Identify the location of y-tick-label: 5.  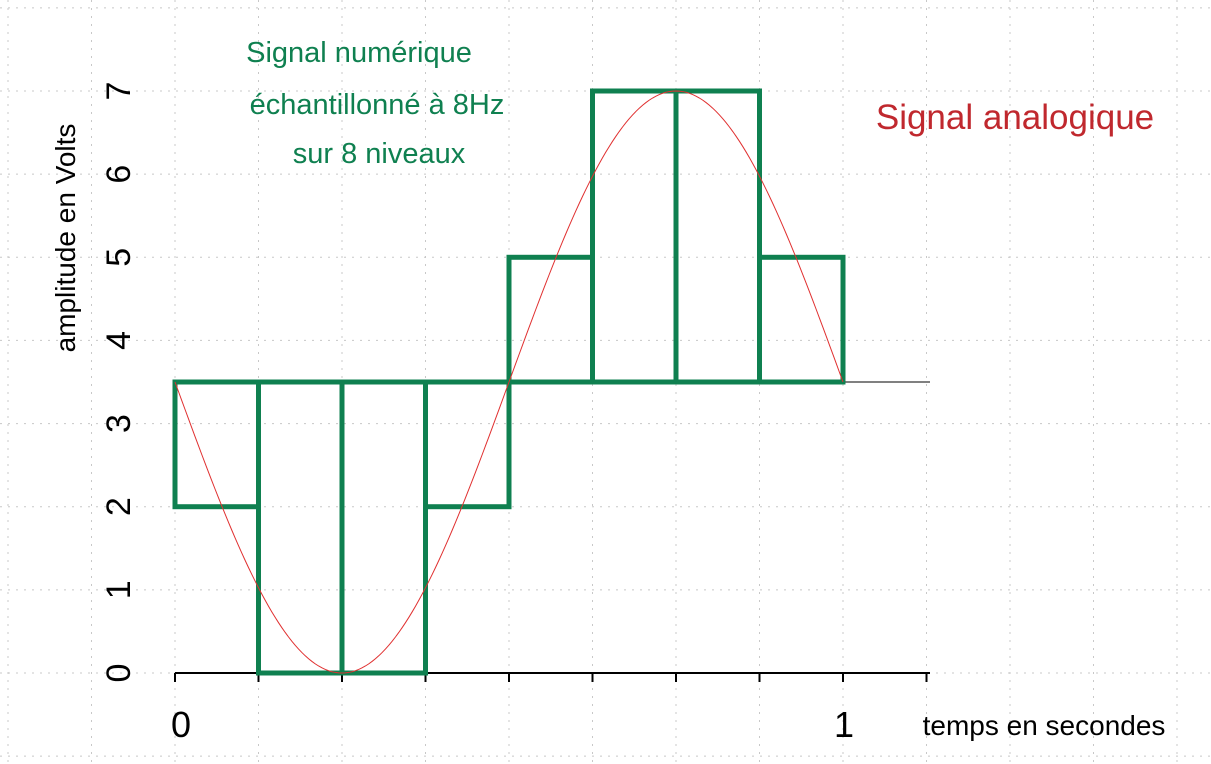
(119, 257).